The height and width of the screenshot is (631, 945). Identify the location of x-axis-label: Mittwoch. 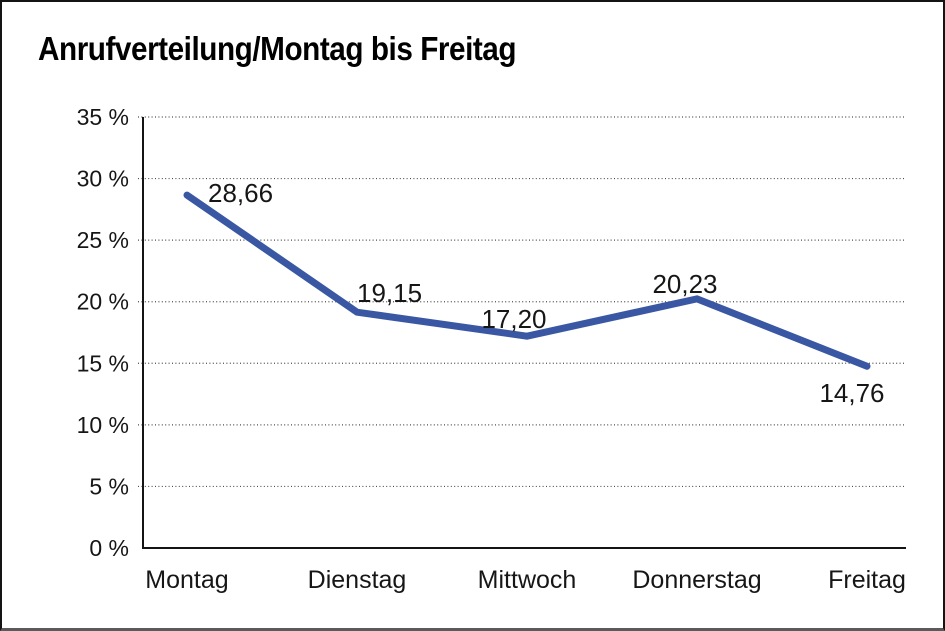
(527, 580).